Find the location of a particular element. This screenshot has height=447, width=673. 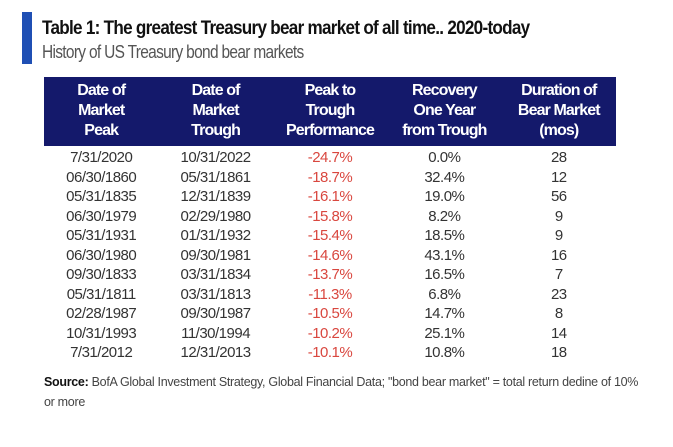

recovery-cell: 14.7% is located at coordinates (444, 313).